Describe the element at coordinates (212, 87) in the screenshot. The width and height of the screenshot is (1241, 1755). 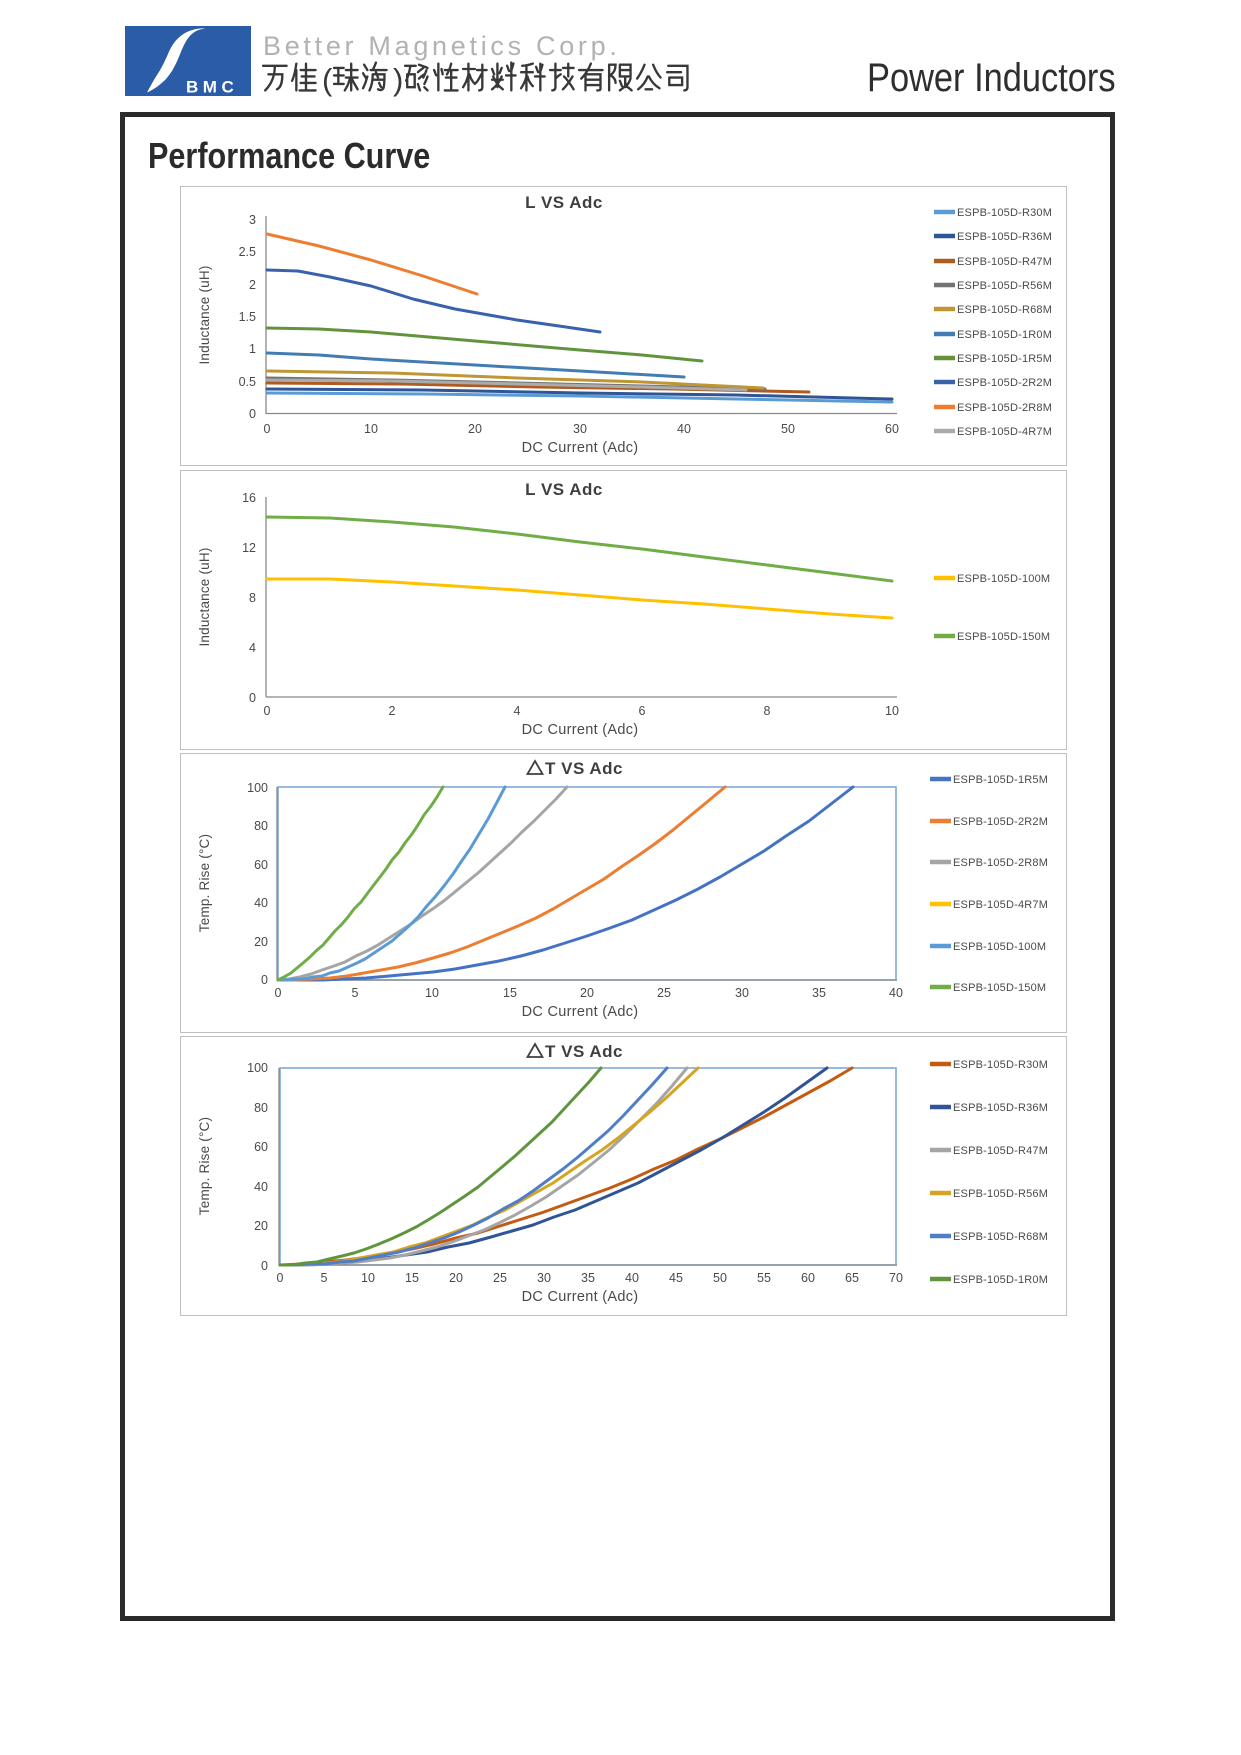
I see `svg-text: BMC` at that location.